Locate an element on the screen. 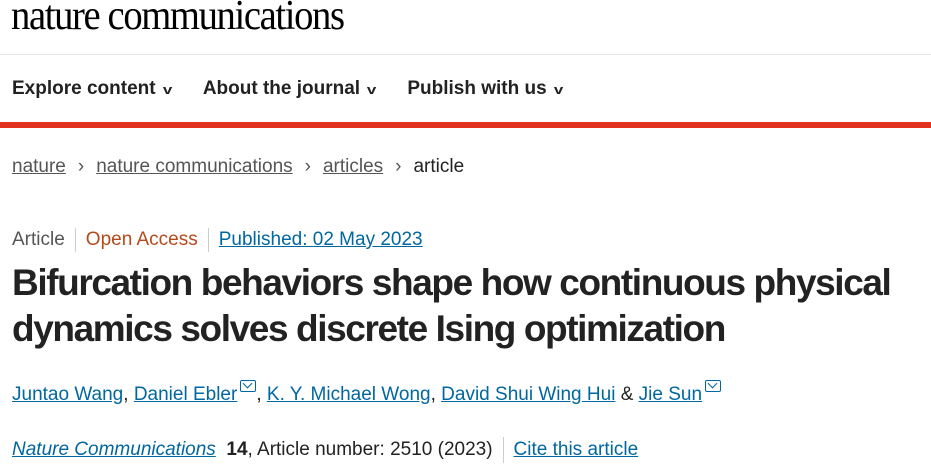  breadcrumb-nature: nature is located at coordinates (39, 166).